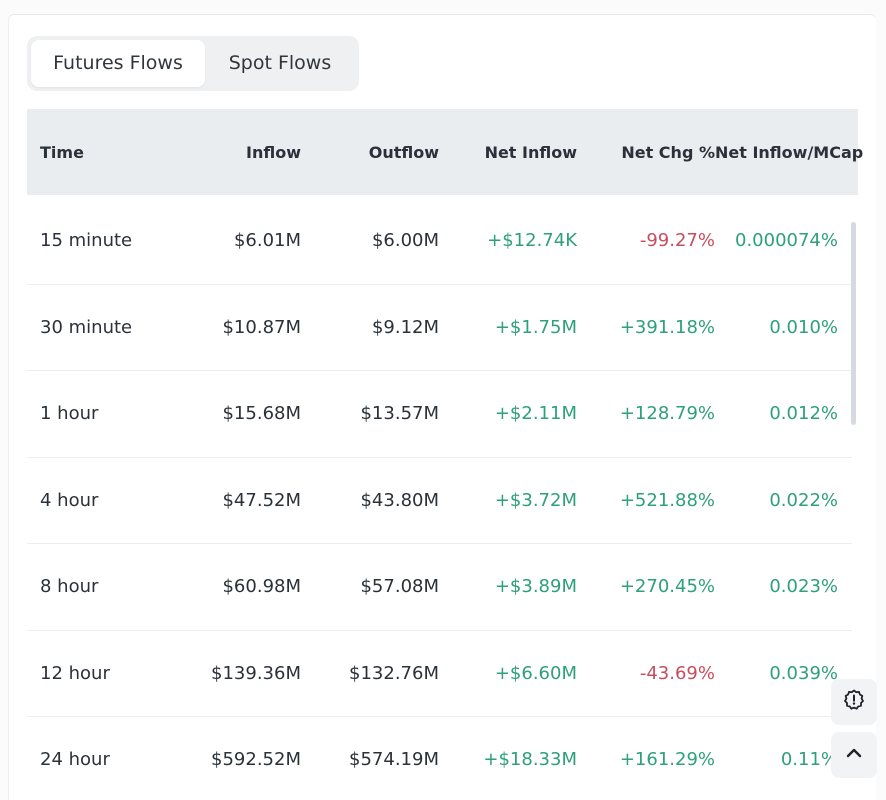  Describe the element at coordinates (394, 760) in the screenshot. I see `cell-outflow: $574.19M` at that location.